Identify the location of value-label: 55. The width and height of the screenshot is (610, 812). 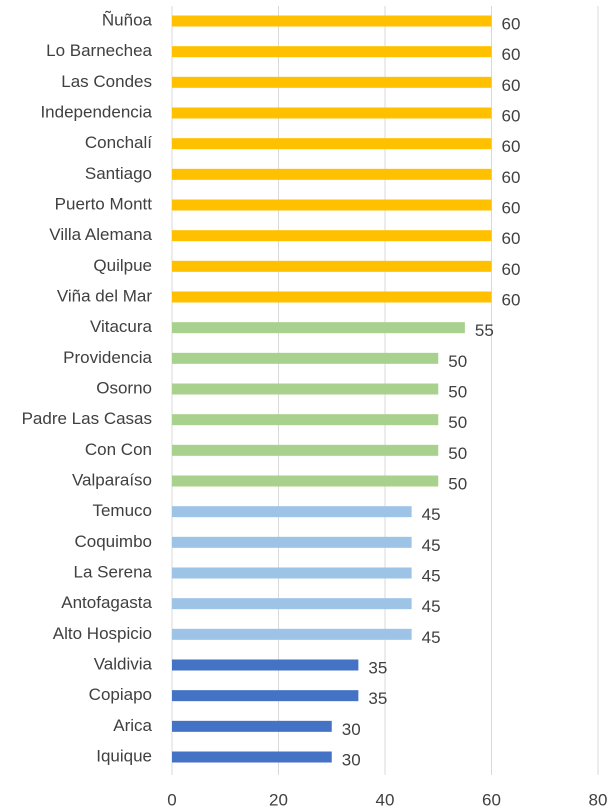
(484, 330).